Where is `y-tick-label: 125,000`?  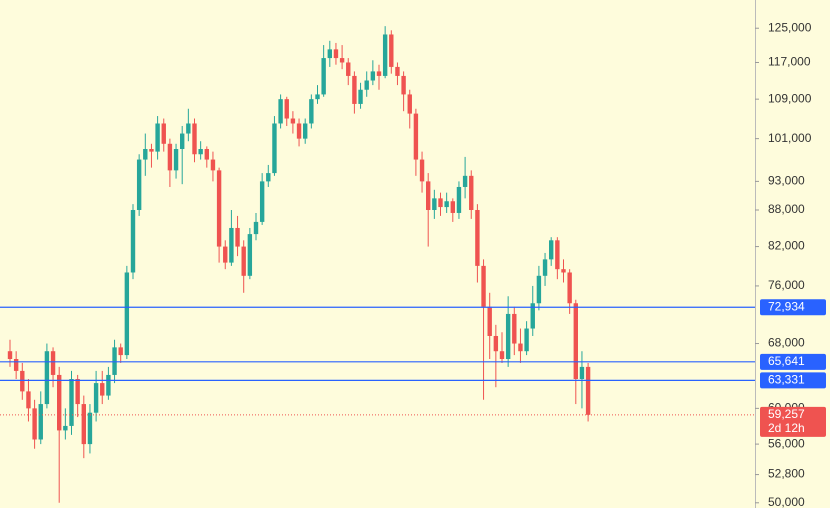 y-tick-label: 125,000 is located at coordinates (790, 27).